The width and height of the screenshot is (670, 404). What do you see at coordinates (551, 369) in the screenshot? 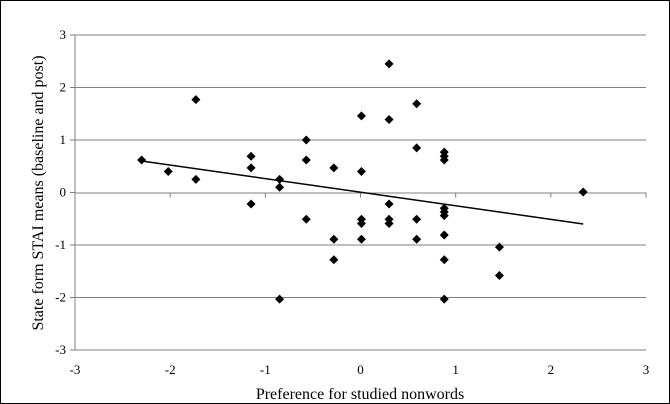
I see `x-tick-label: 2` at bounding box center [551, 369].